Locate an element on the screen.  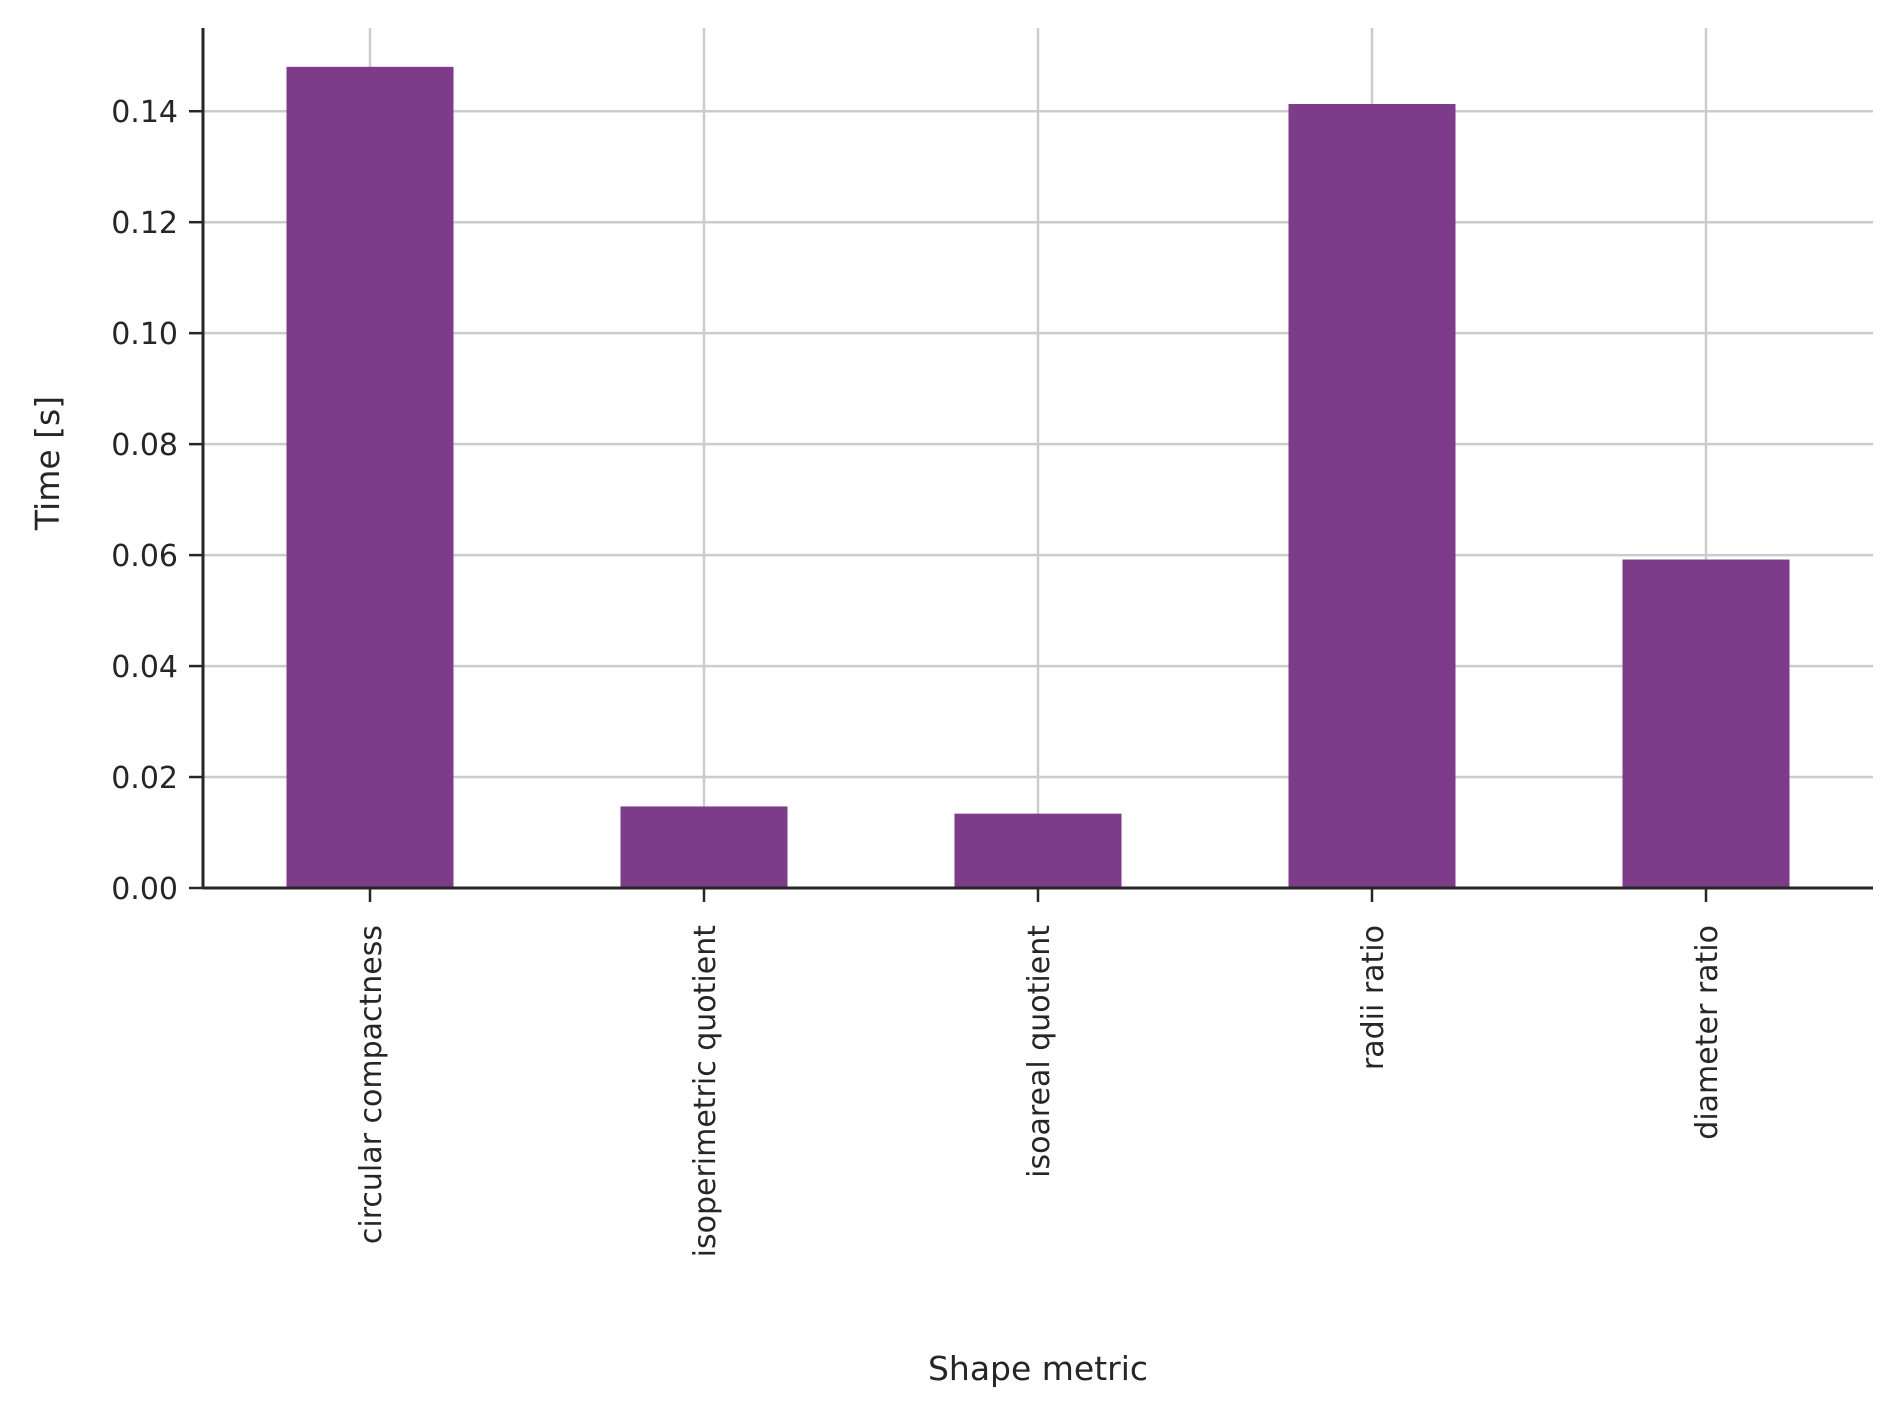
y-tick-label: 0.06 is located at coordinates (144, 556).